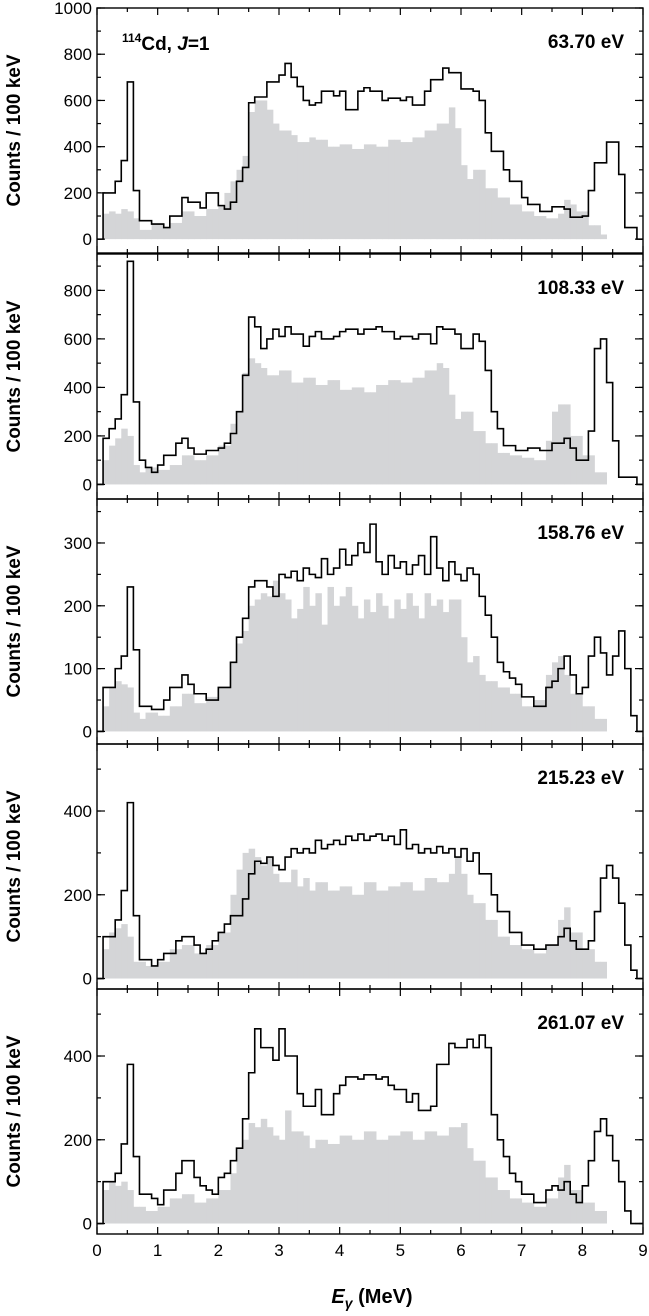  What do you see at coordinates (580, 288) in the screenshot?
I see `resonance-energy-label: 108.33 eV` at bounding box center [580, 288].